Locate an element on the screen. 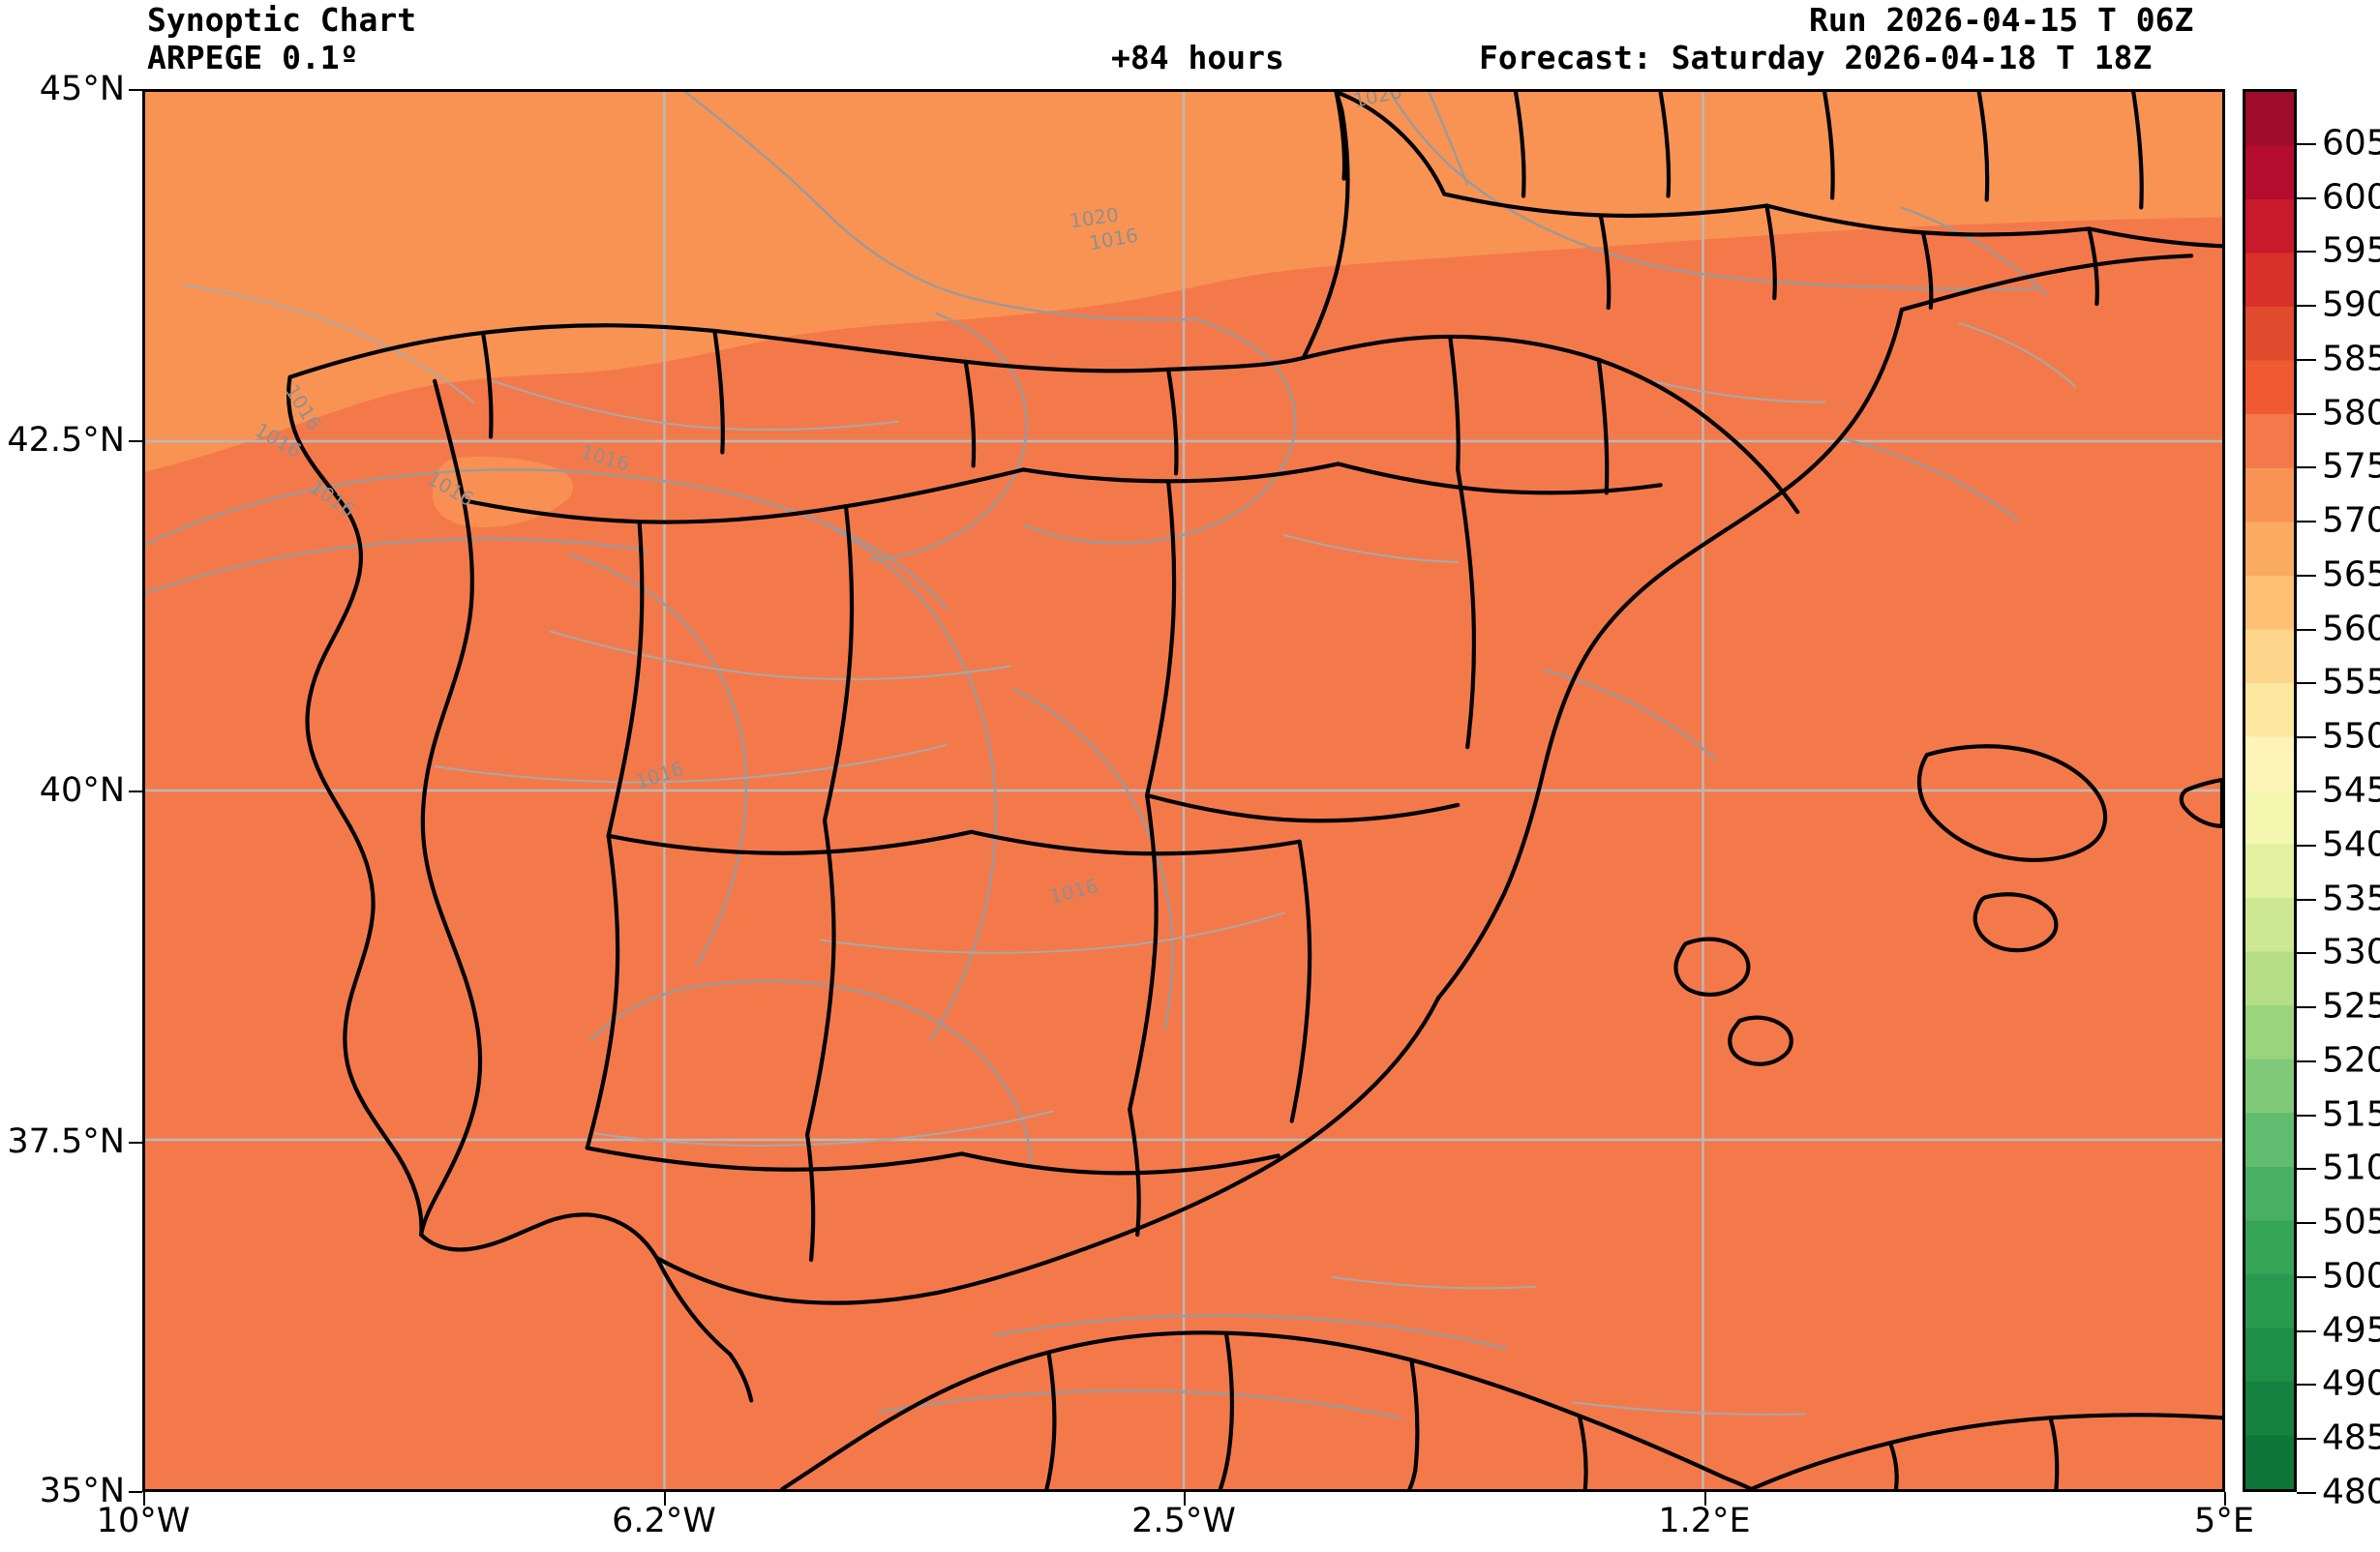 The image size is (2380, 1552). model-label: ARPEGE 0.1º is located at coordinates (253, 58).